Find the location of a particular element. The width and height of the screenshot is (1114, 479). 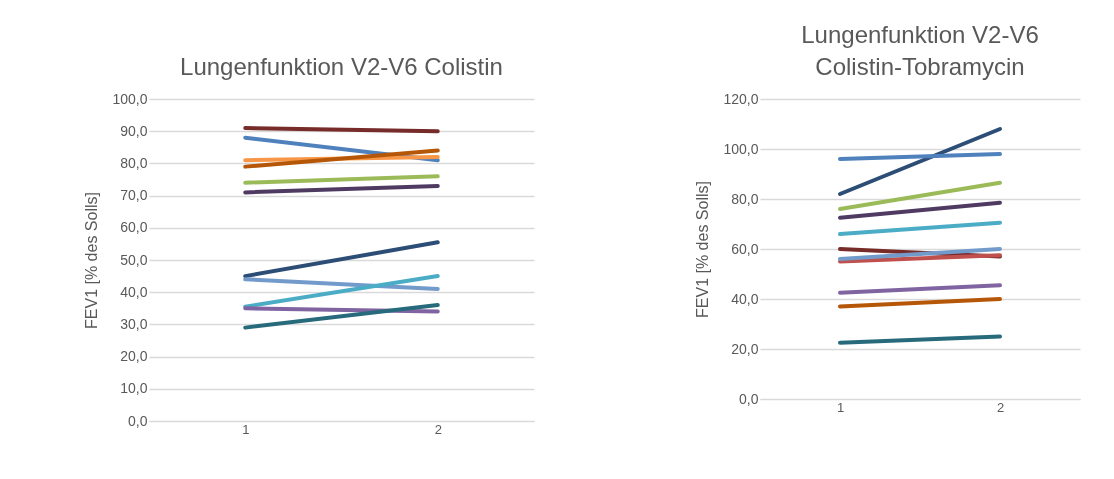

y-tick-label: 10,0 is located at coordinates (134, 388).